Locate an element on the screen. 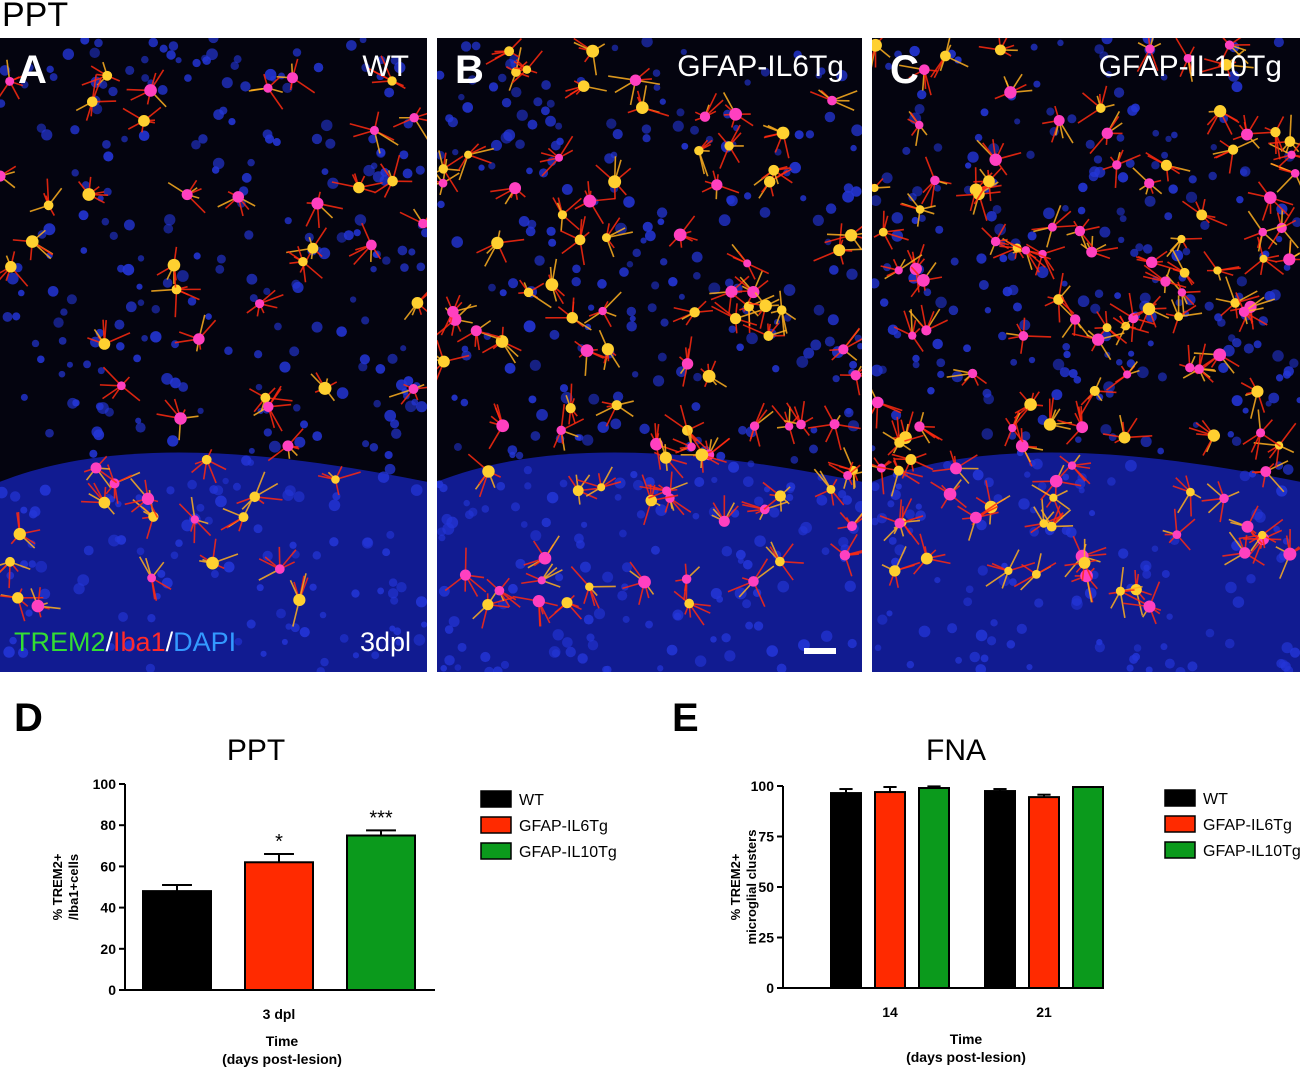 The height and width of the screenshot is (1076, 1300). panel-label-wt: WT is located at coordinates (385, 67).